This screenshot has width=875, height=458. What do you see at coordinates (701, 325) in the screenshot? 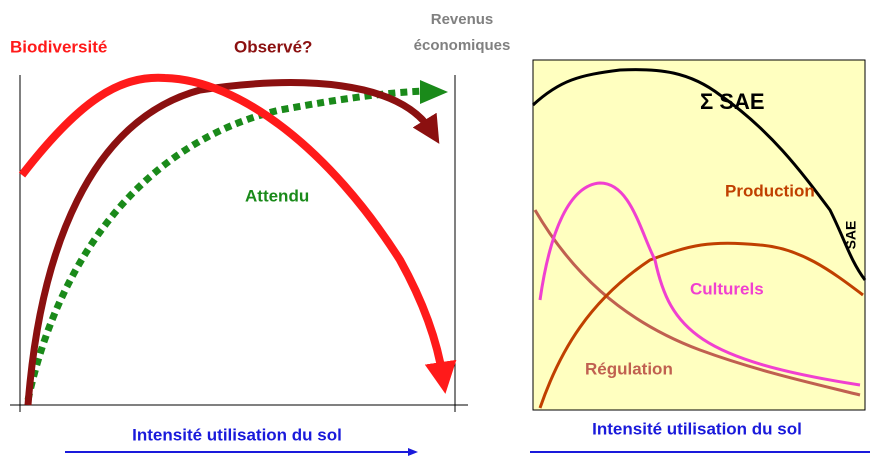
I see `production-curve` at bounding box center [701, 325].